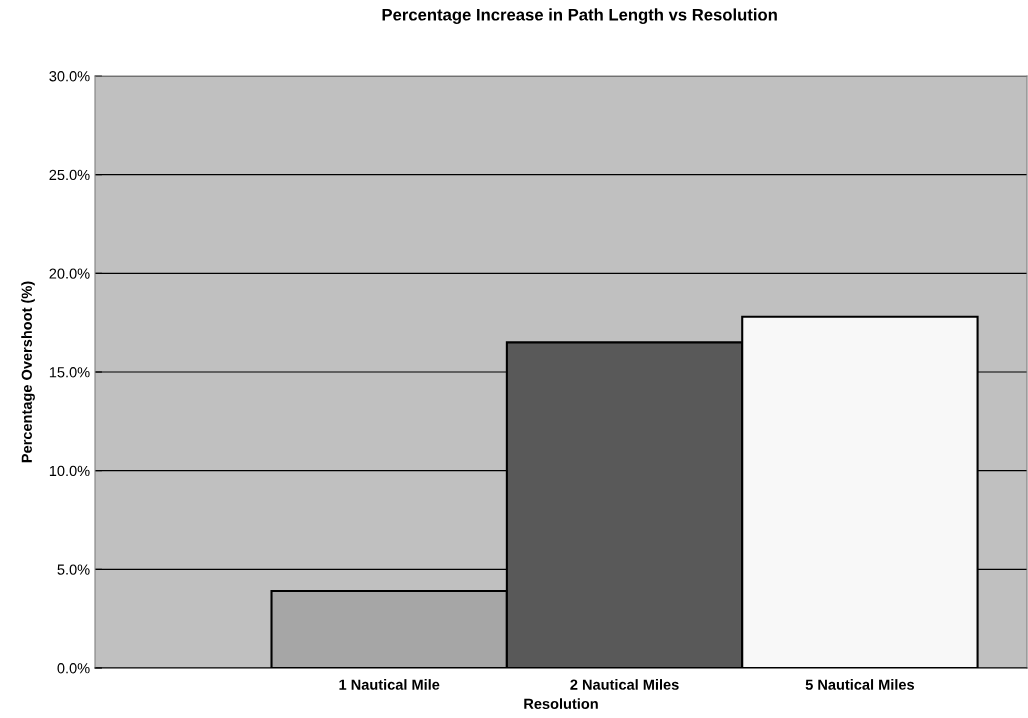  Describe the element at coordinates (561, 703) in the screenshot. I see `x-axis-title: Resolution` at that location.